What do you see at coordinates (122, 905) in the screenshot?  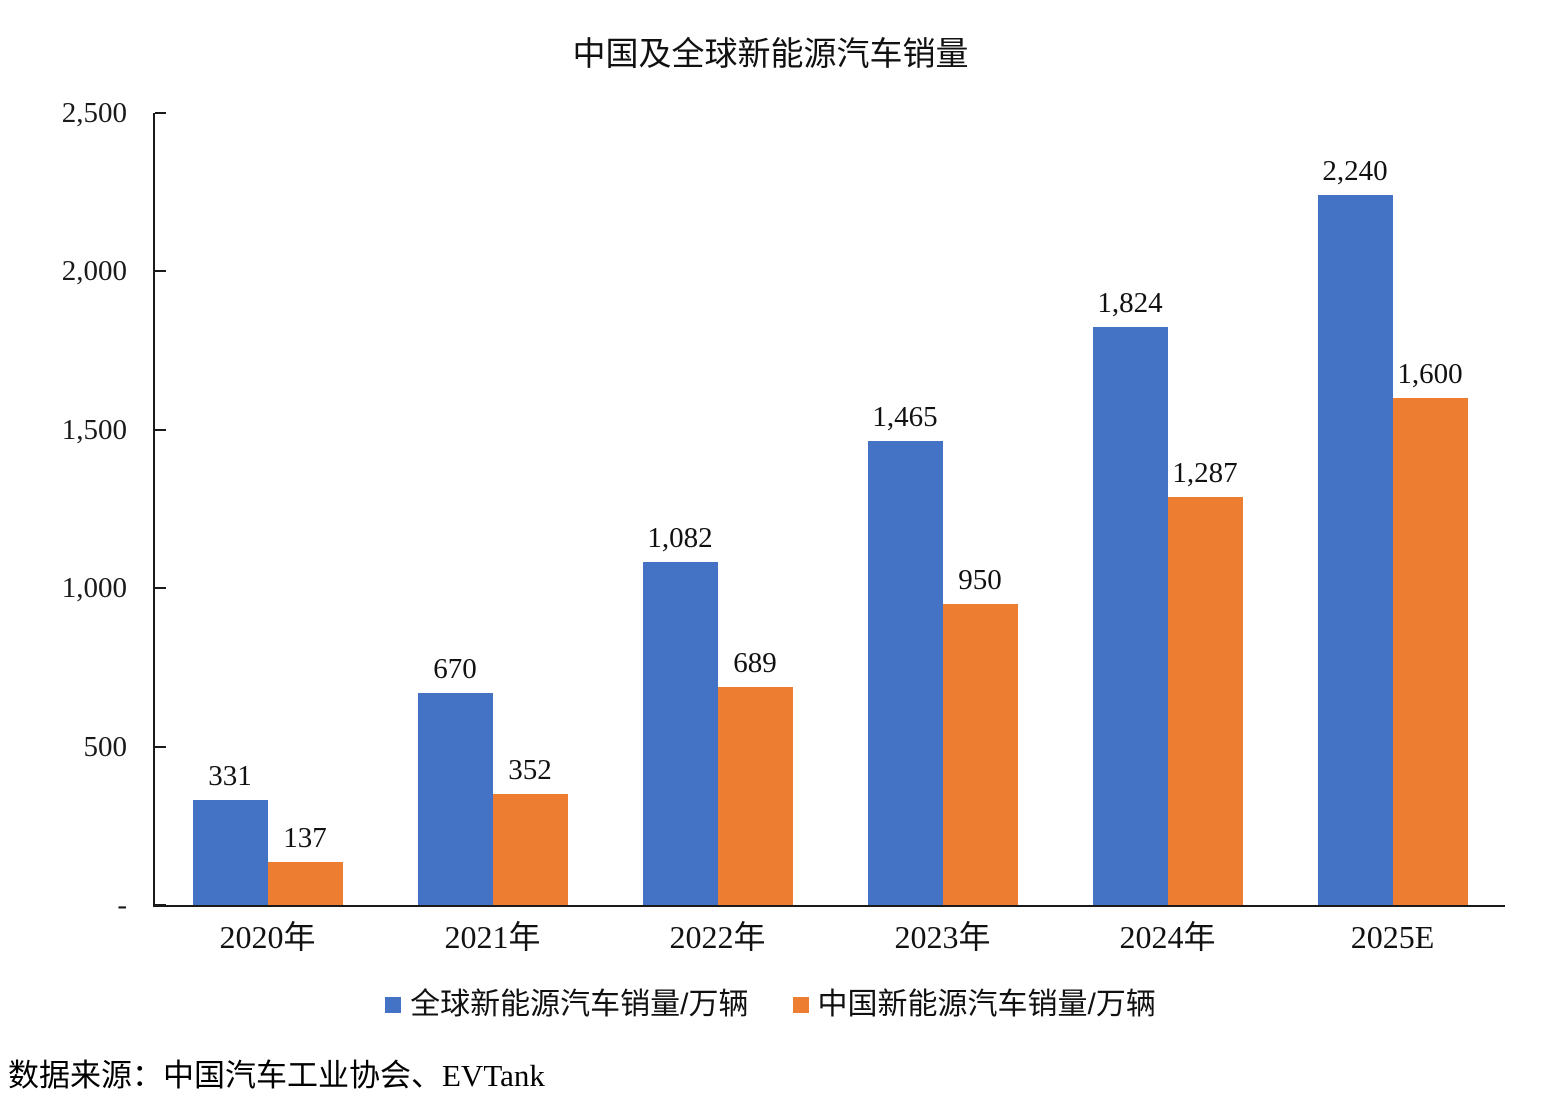 I see `y-axis-tick-label: -` at bounding box center [122, 905].